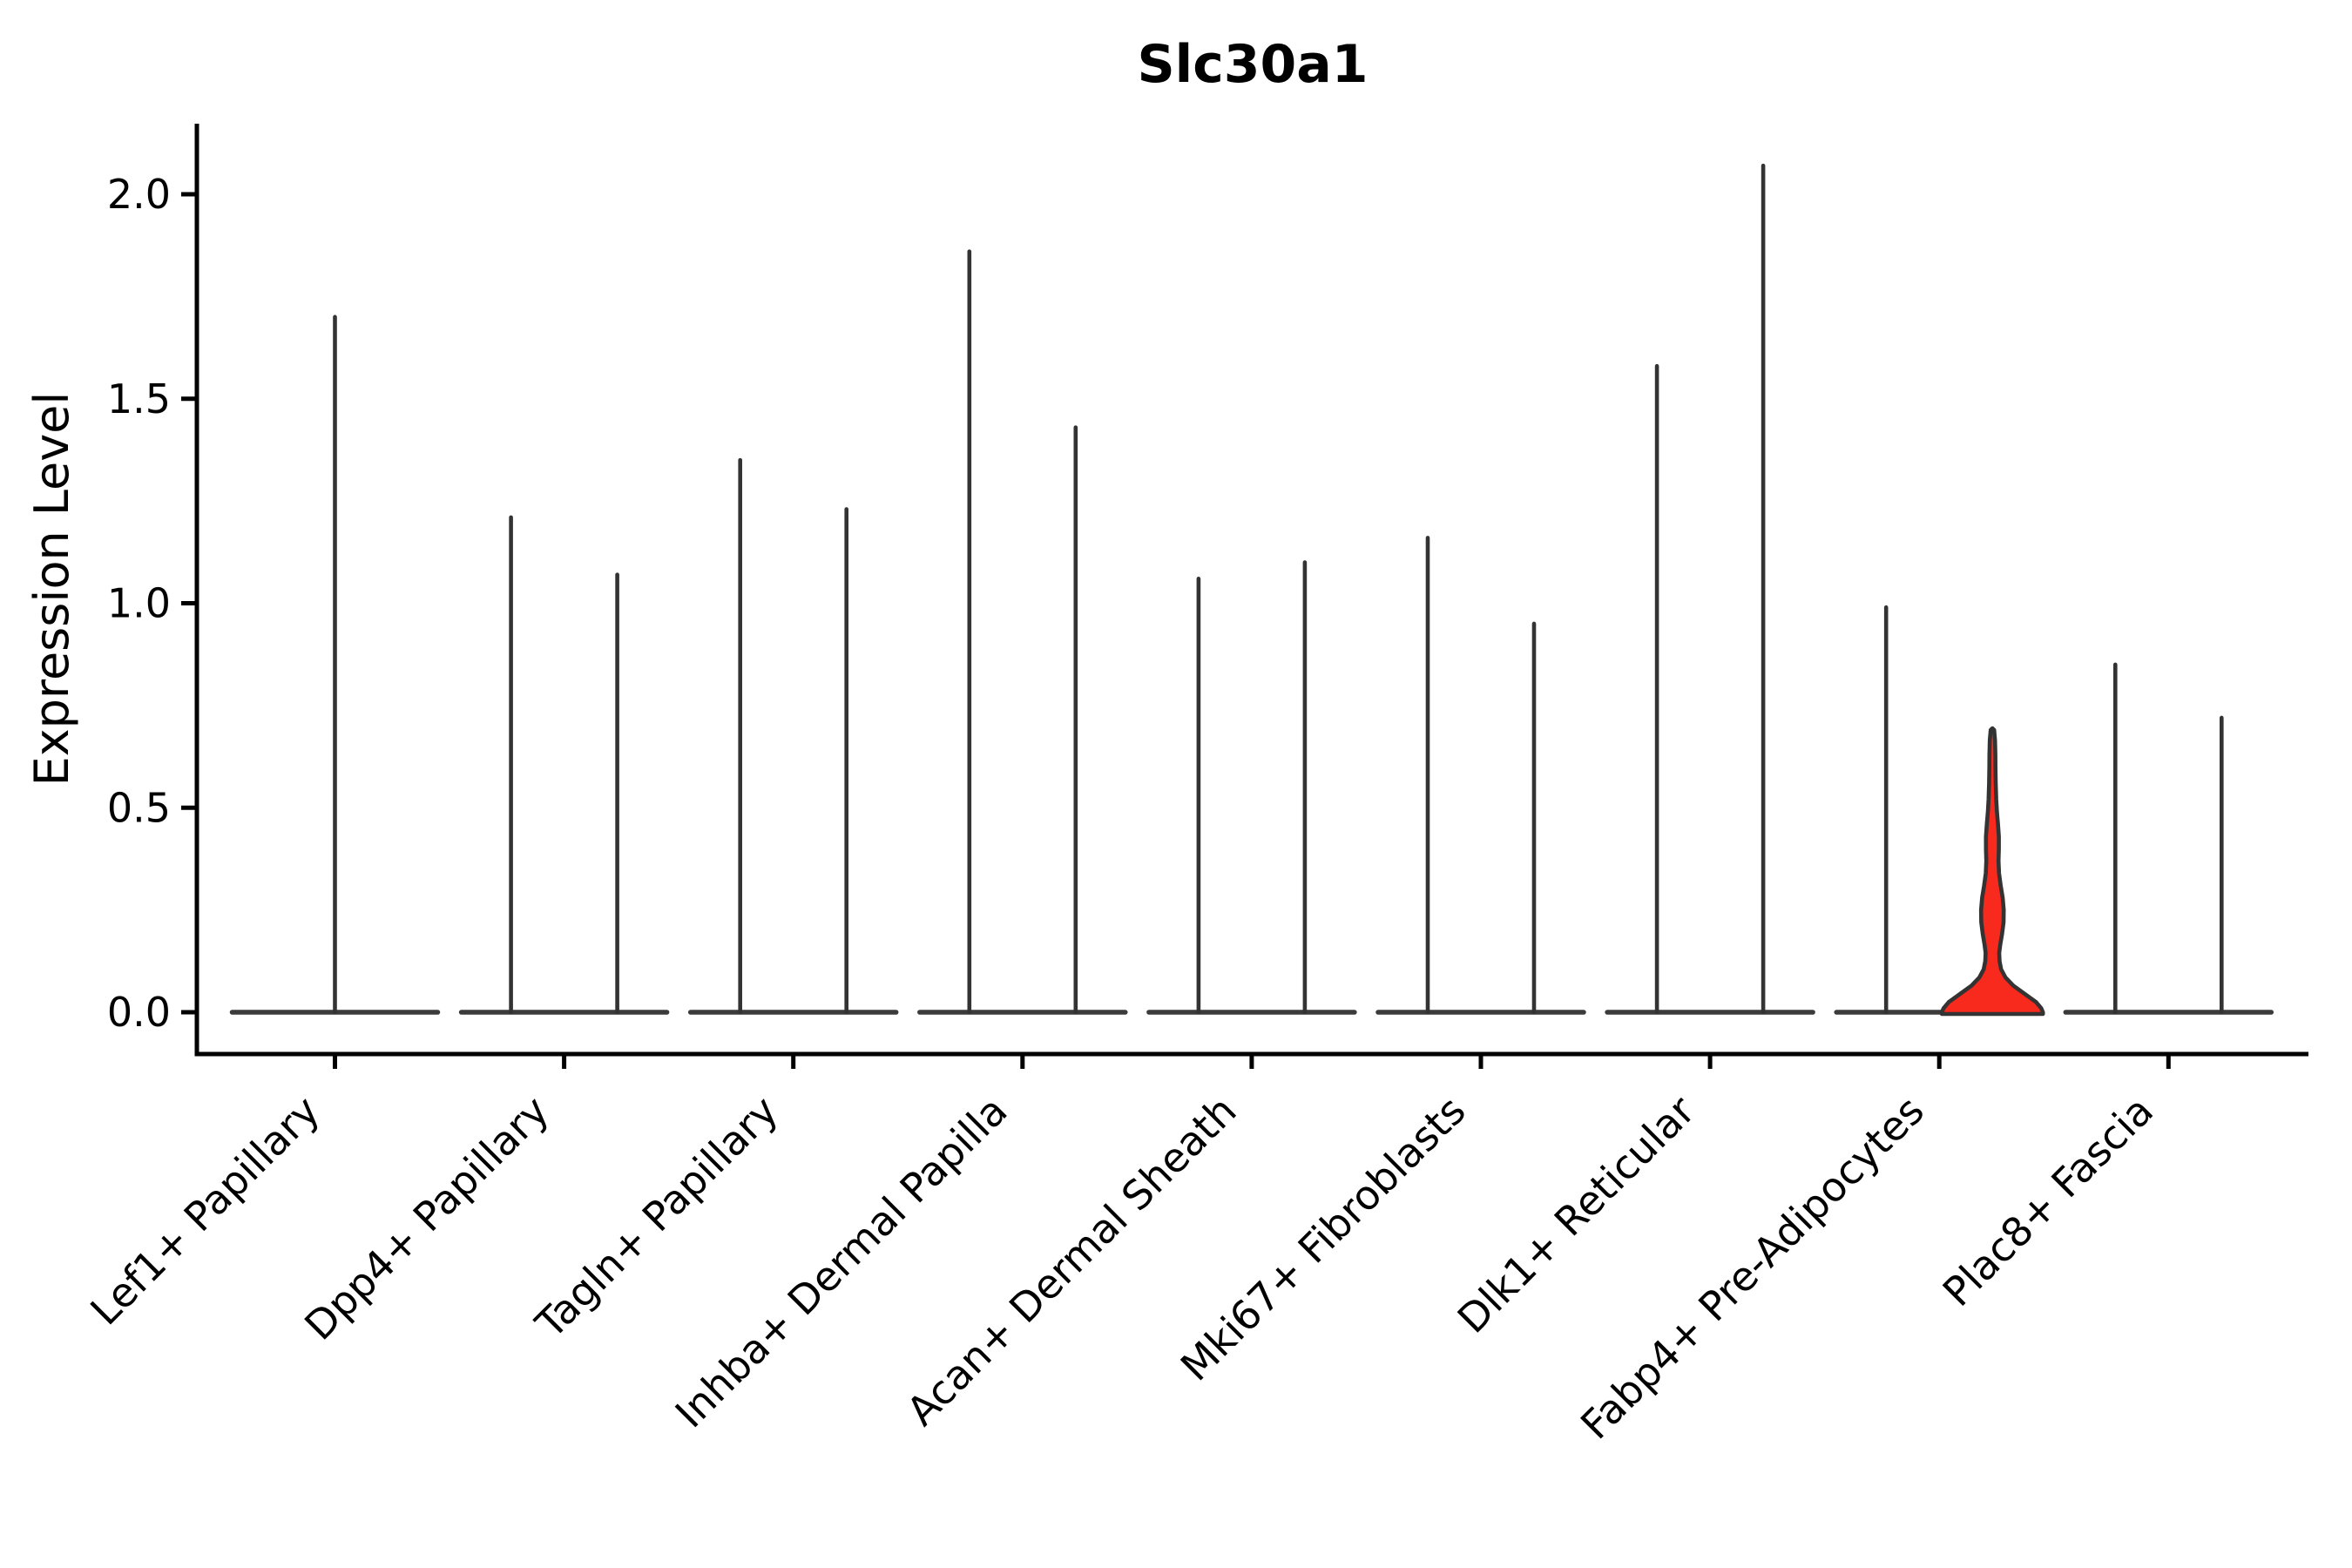  I want to click on y-tick-label: 1.5, so click(139, 398).